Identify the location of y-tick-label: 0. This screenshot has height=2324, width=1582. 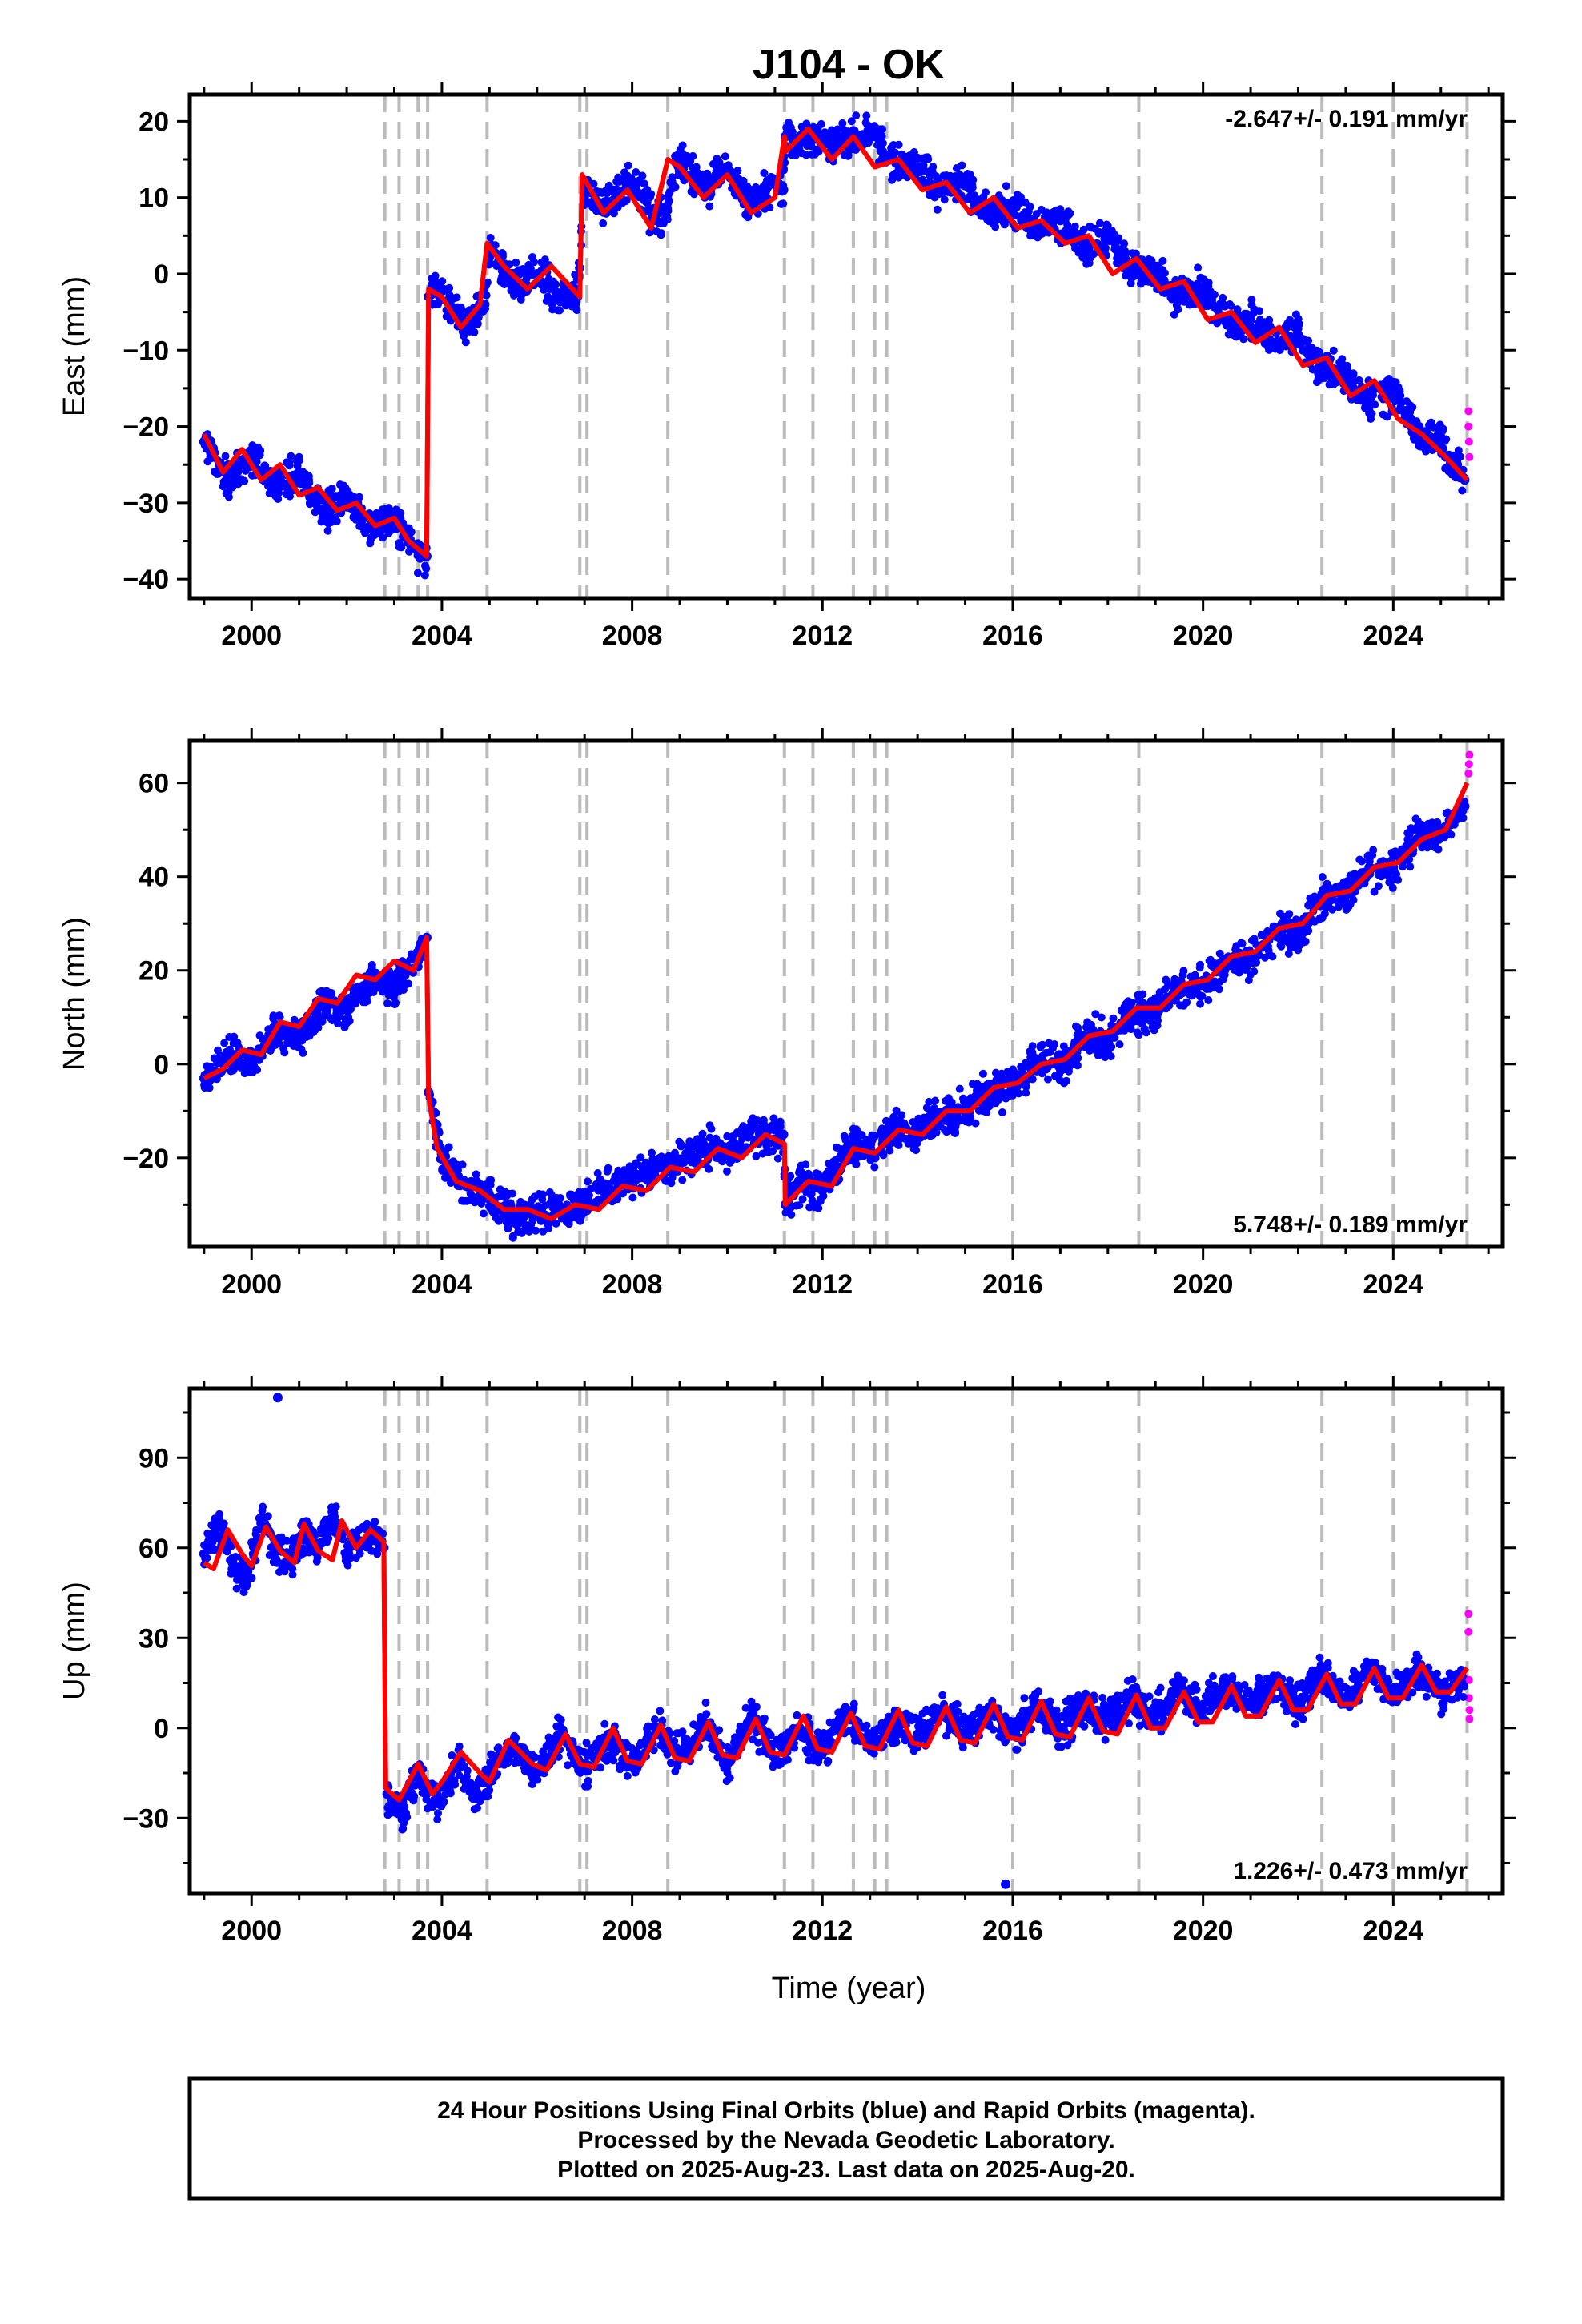
(161, 274).